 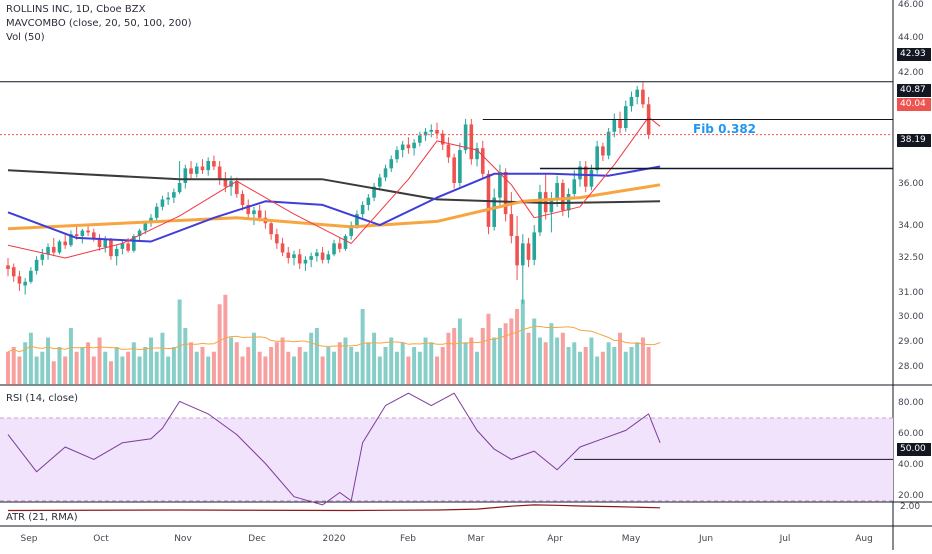 What do you see at coordinates (408, 539) in the screenshot?
I see `time-tick-label: Feb` at bounding box center [408, 539].